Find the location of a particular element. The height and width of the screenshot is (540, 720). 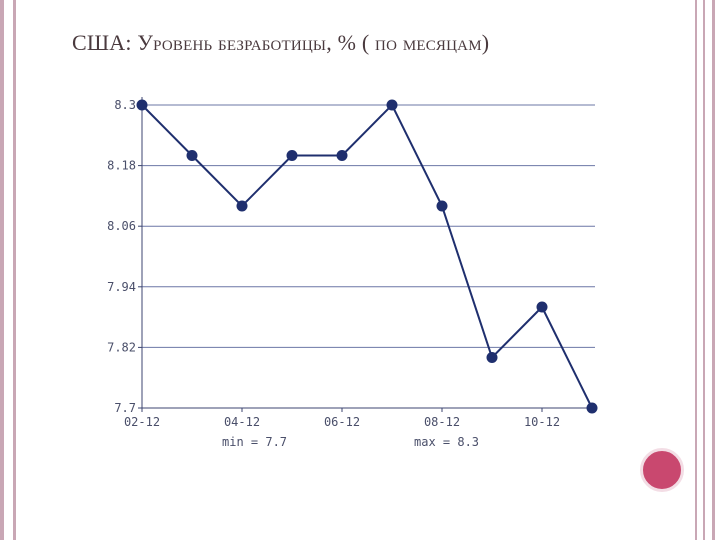

y-tick-label: 7.94 is located at coordinates (121, 287).